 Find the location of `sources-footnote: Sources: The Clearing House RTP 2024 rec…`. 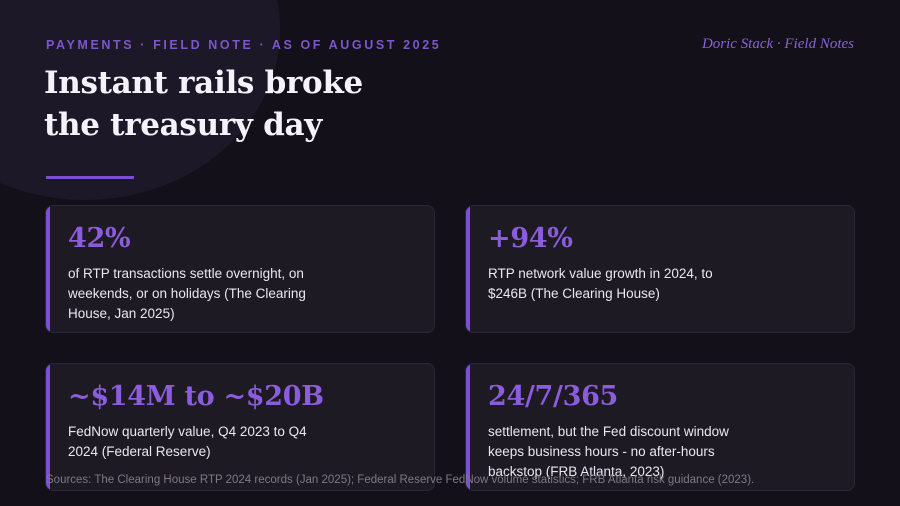

sources-footnote: Sources: The Clearing House RTP 2024 rec… is located at coordinates (400, 480).